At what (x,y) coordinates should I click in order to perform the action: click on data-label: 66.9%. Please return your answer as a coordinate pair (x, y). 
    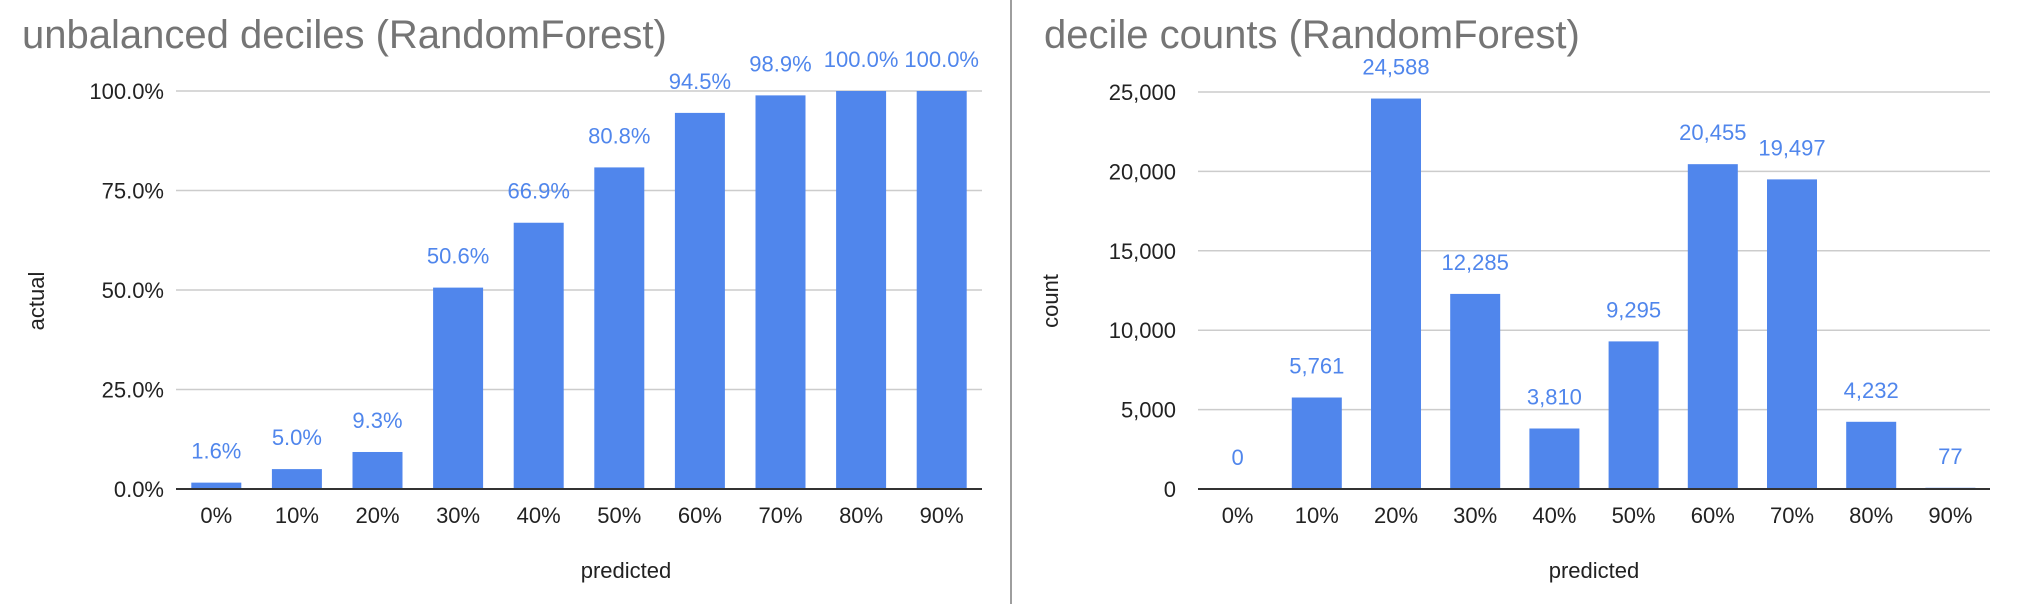
    Looking at the image, I should click on (539, 191).